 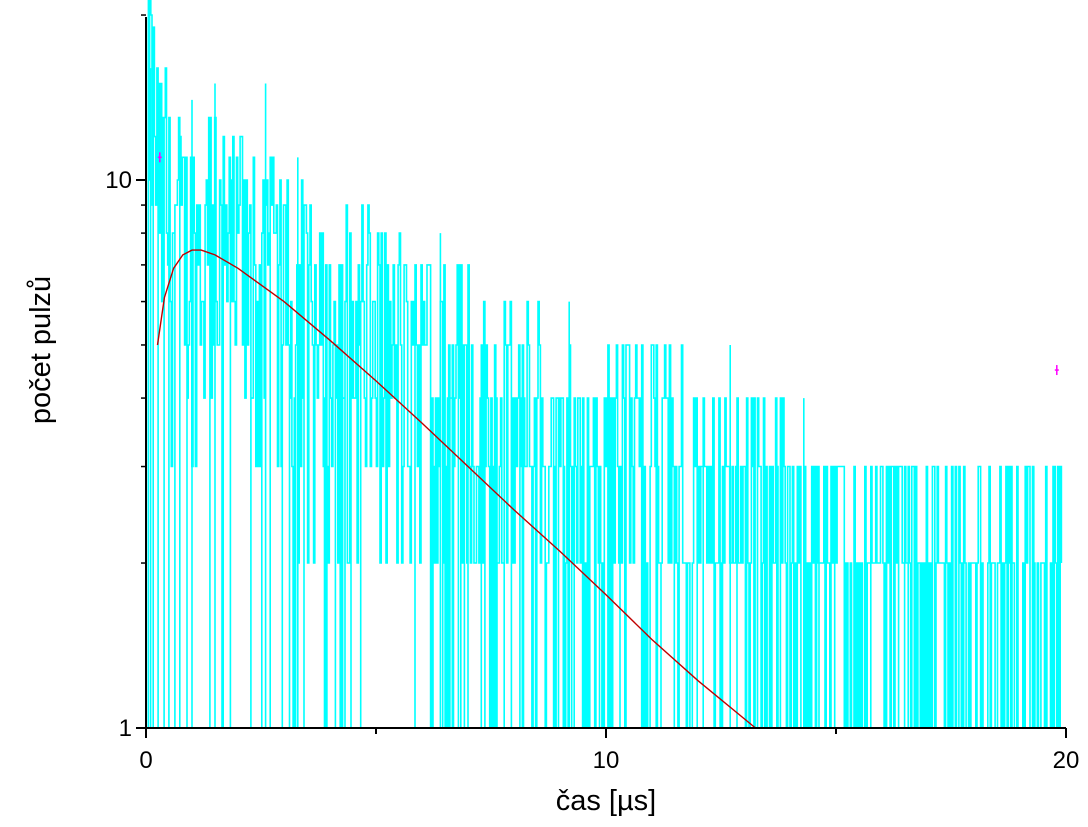 I want to click on x-axis-title: čas [µs], so click(x=606, y=801).